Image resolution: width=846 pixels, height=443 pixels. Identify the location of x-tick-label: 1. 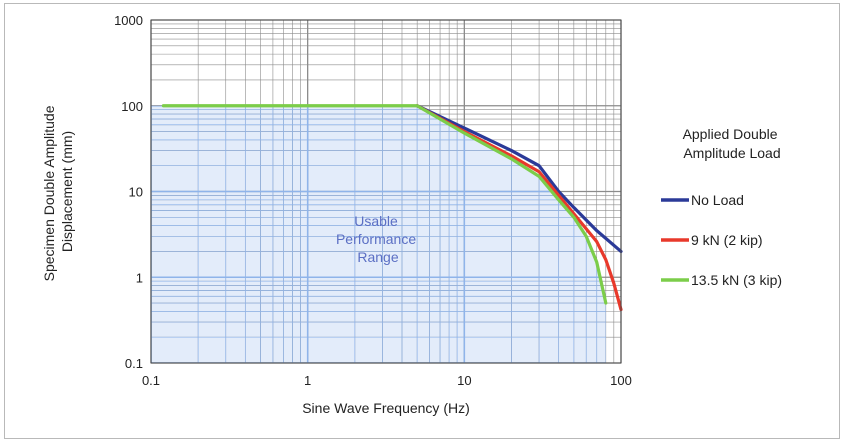
(307, 380).